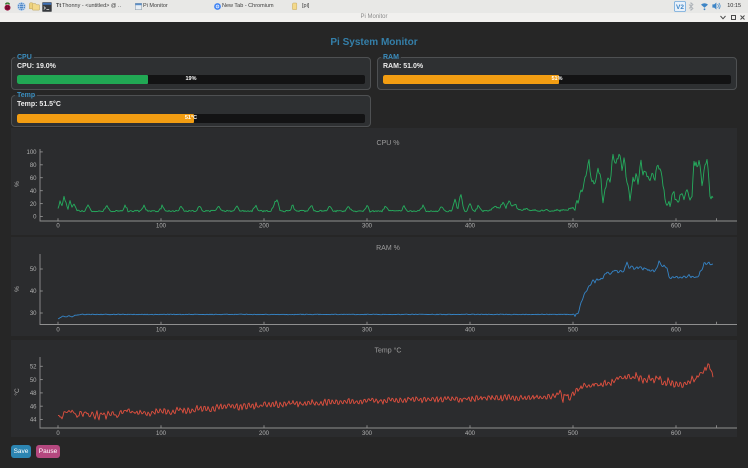 The height and width of the screenshot is (468, 748). What do you see at coordinates (33, 368) in the screenshot?
I see `svg-text: 52` at bounding box center [33, 368].